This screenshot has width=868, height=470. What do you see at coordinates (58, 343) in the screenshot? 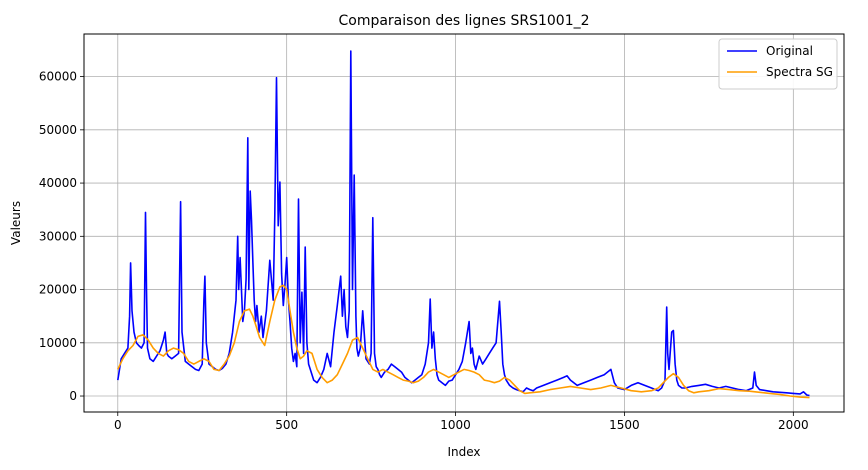
I see `y-tick-label: 10000` at bounding box center [58, 343].